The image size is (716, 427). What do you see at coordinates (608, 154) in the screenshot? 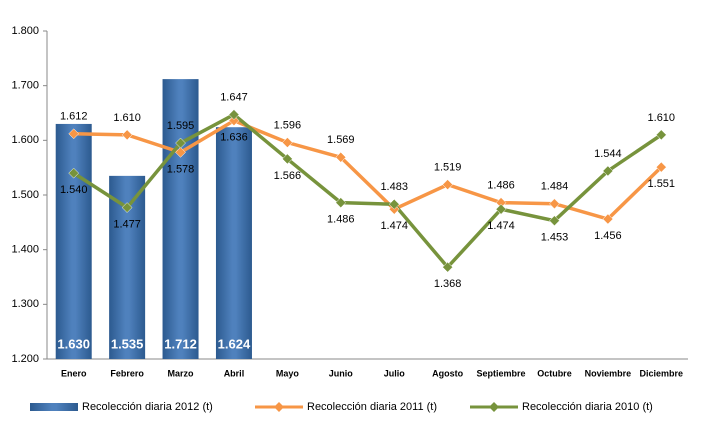
I see `data-label: 1.544` at bounding box center [608, 154].